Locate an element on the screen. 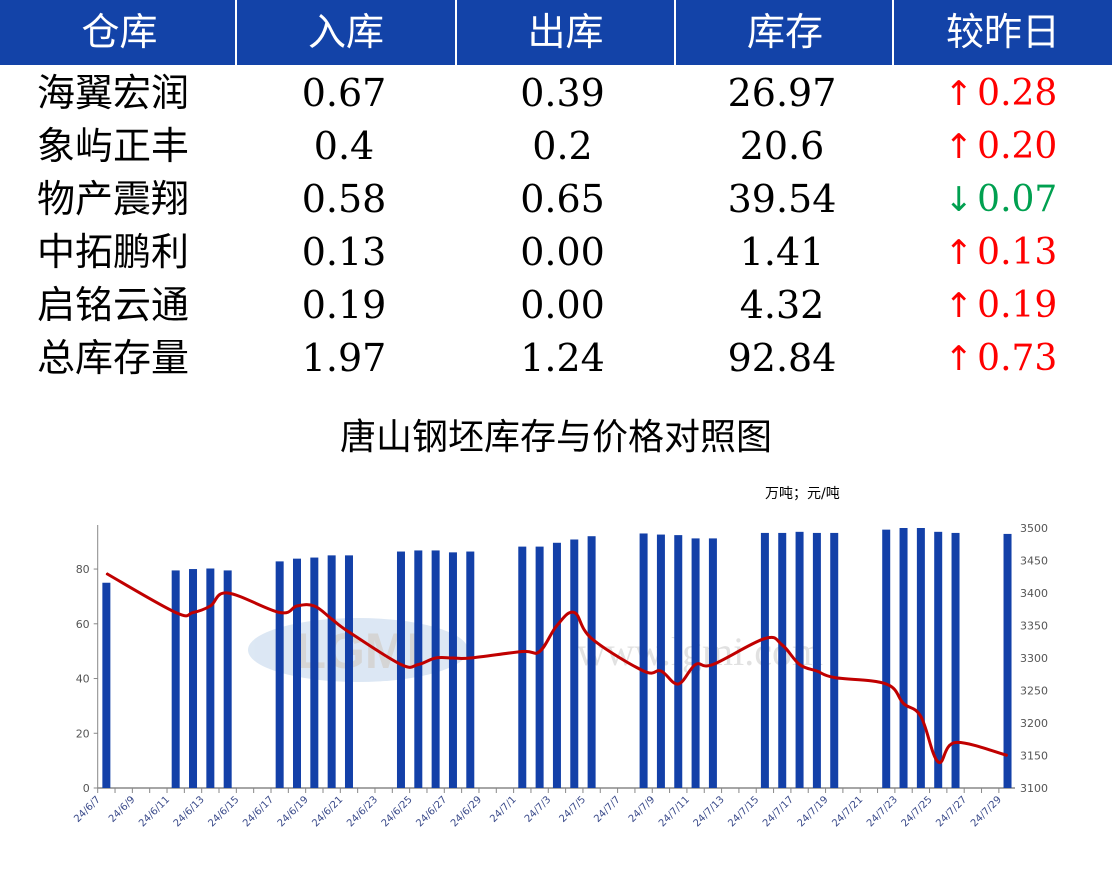 The width and height of the screenshot is (1112, 888). change-number: 0.28 is located at coordinates (1017, 93).